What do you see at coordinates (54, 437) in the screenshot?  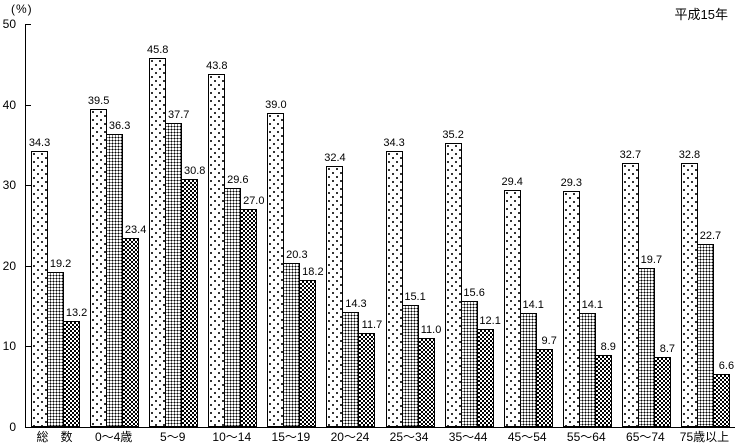 I see `x-axis-label: 総 数` at bounding box center [54, 437].